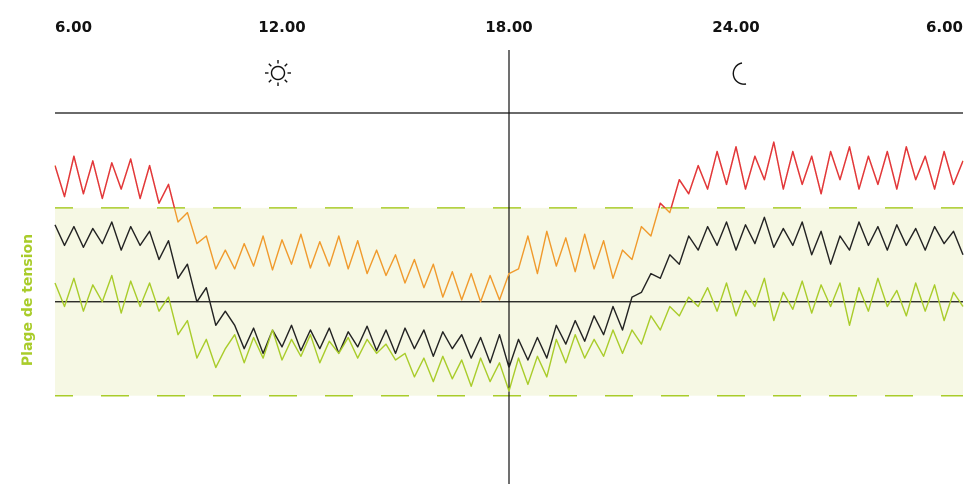 The image size is (966, 484). I want to click on x-tick-label: 12.00, so click(281, 27).